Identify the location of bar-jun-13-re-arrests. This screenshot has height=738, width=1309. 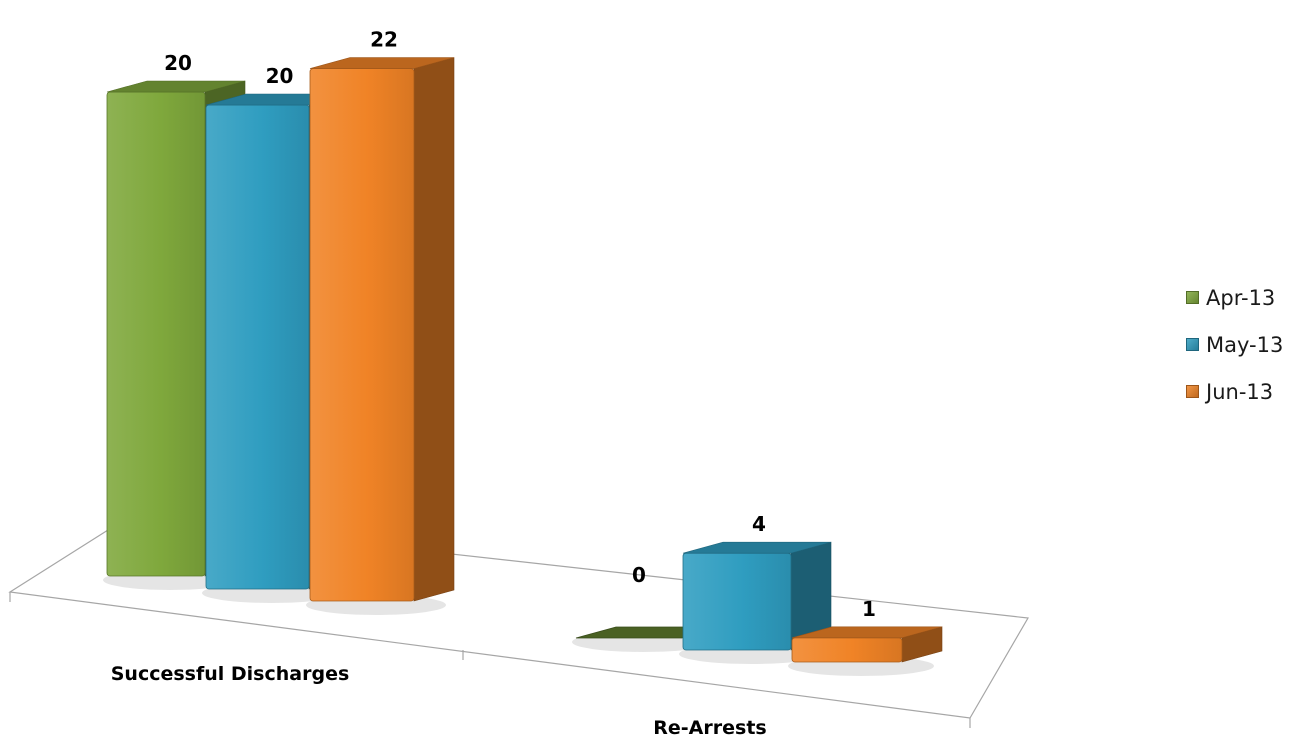
(867, 644).